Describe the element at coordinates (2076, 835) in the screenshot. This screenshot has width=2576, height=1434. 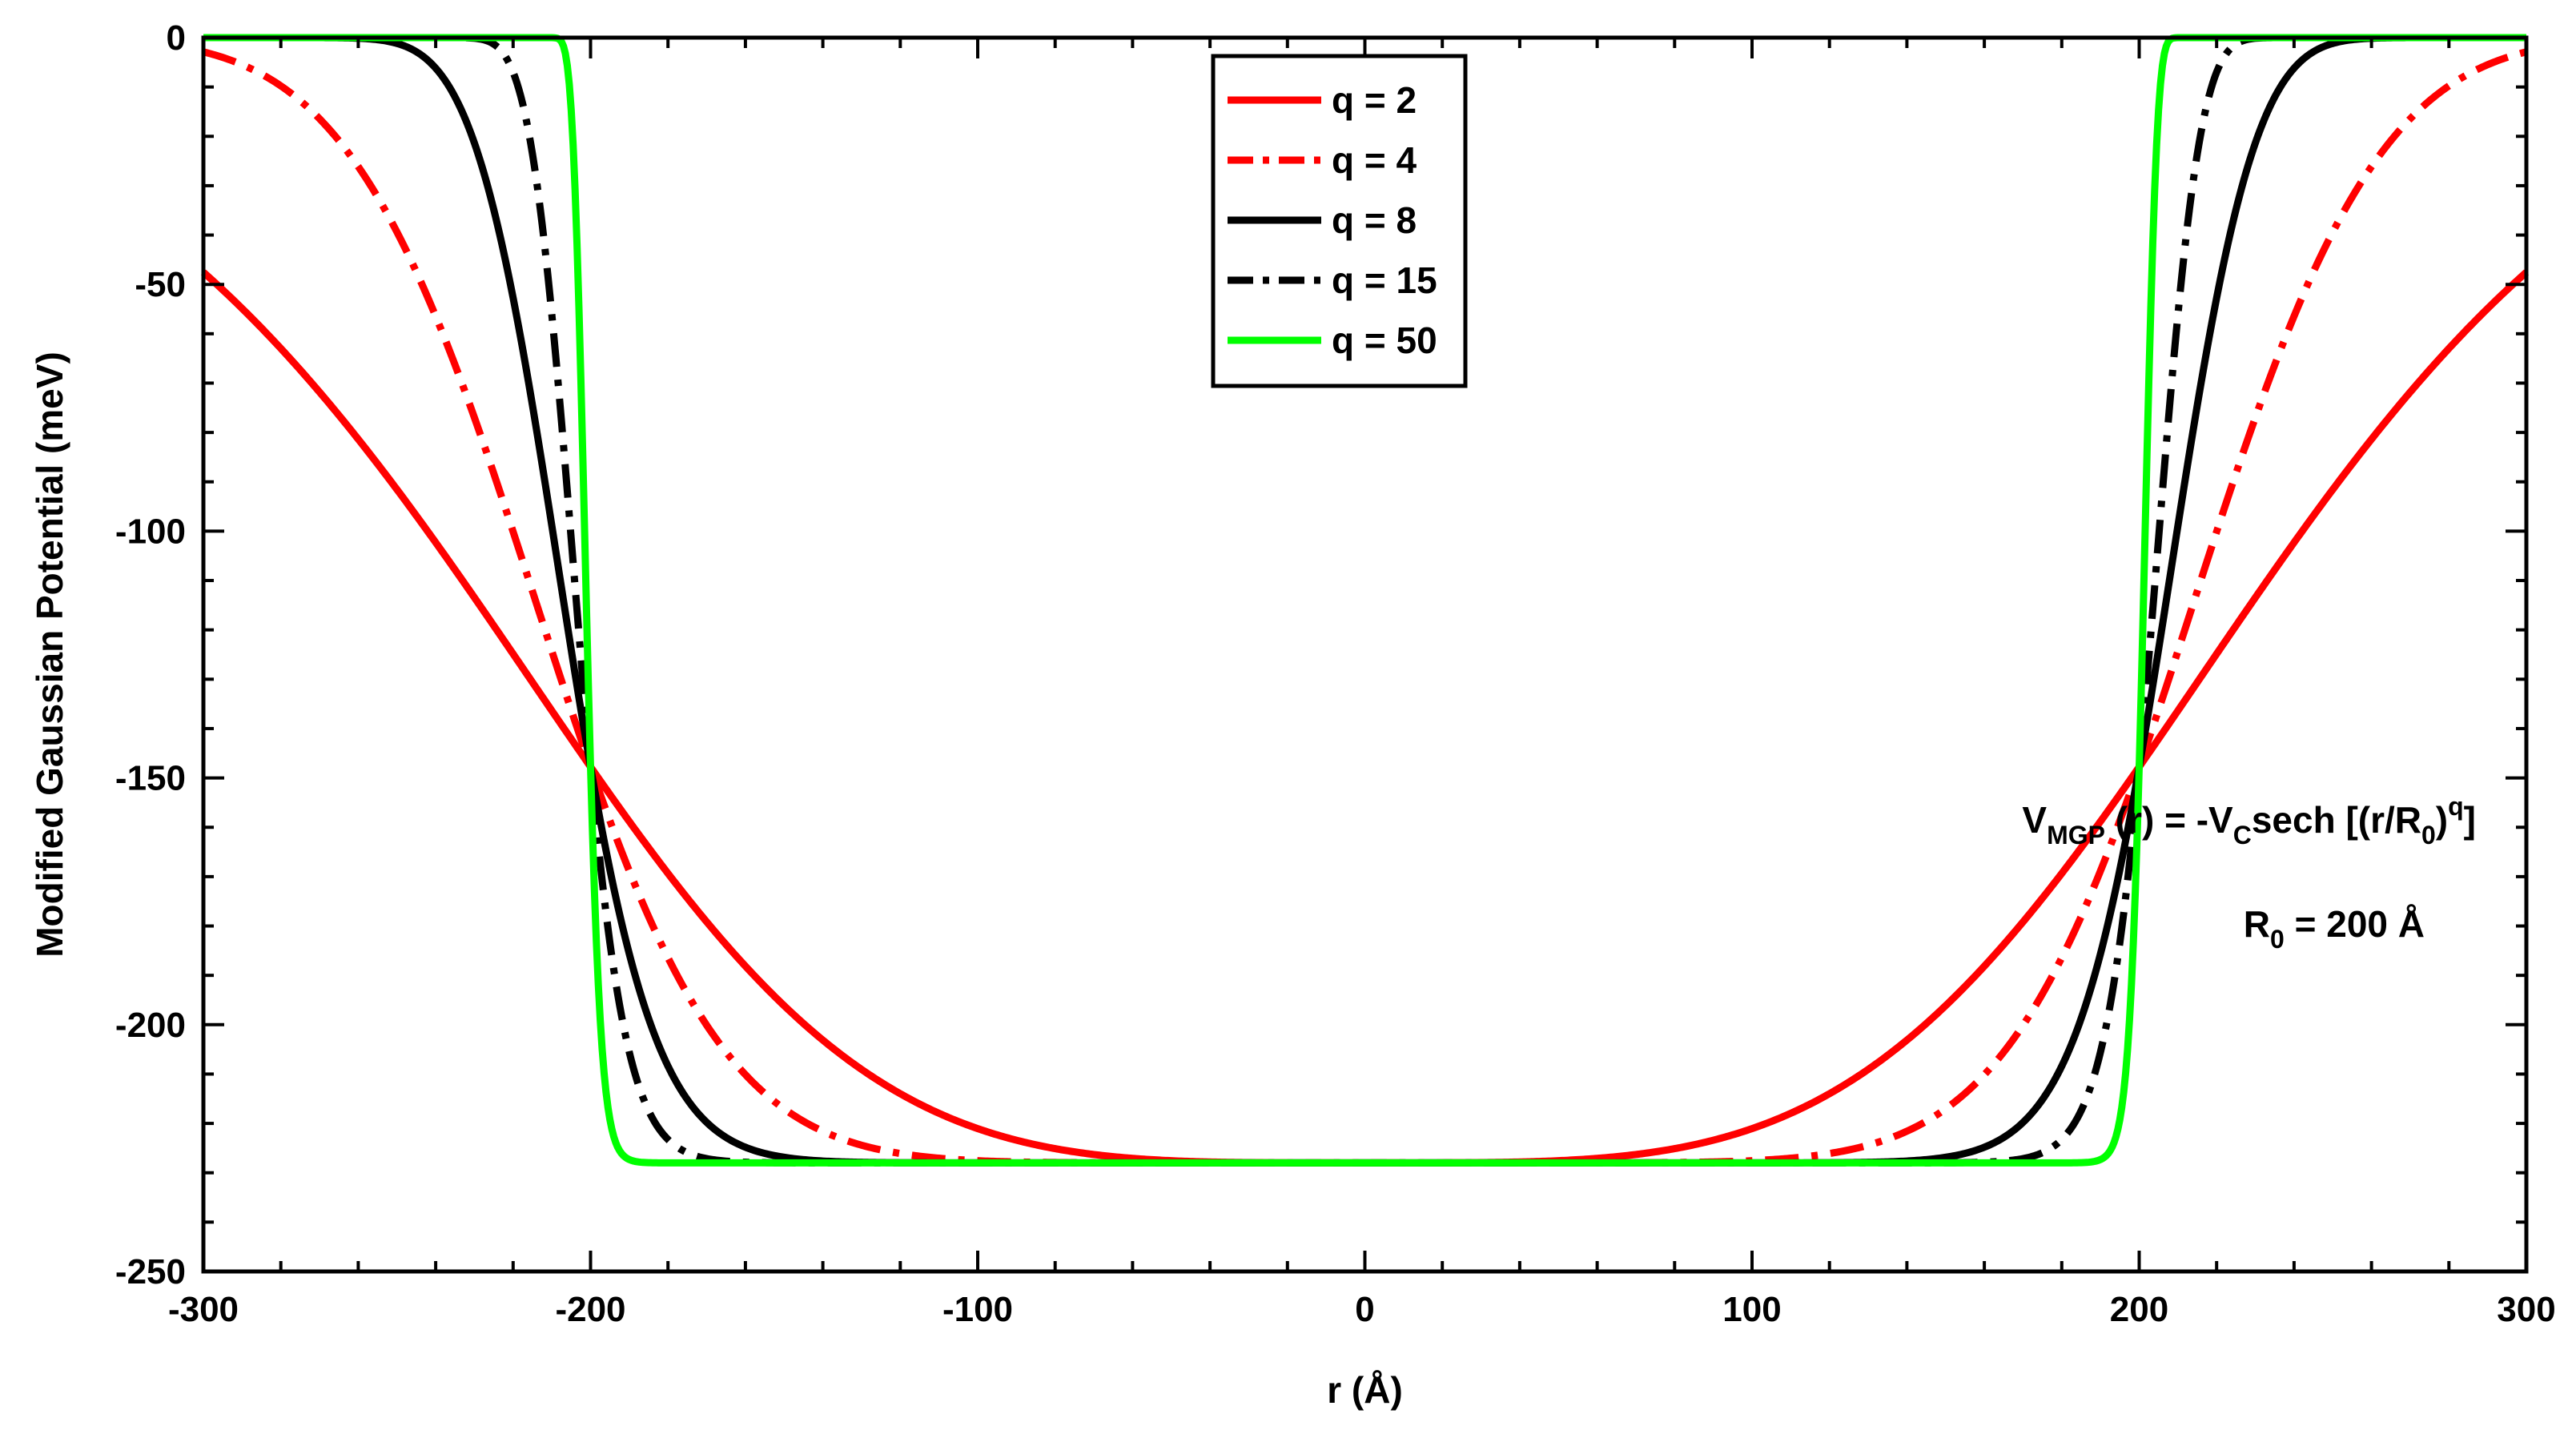
I see `formula-sub: MGP` at that location.